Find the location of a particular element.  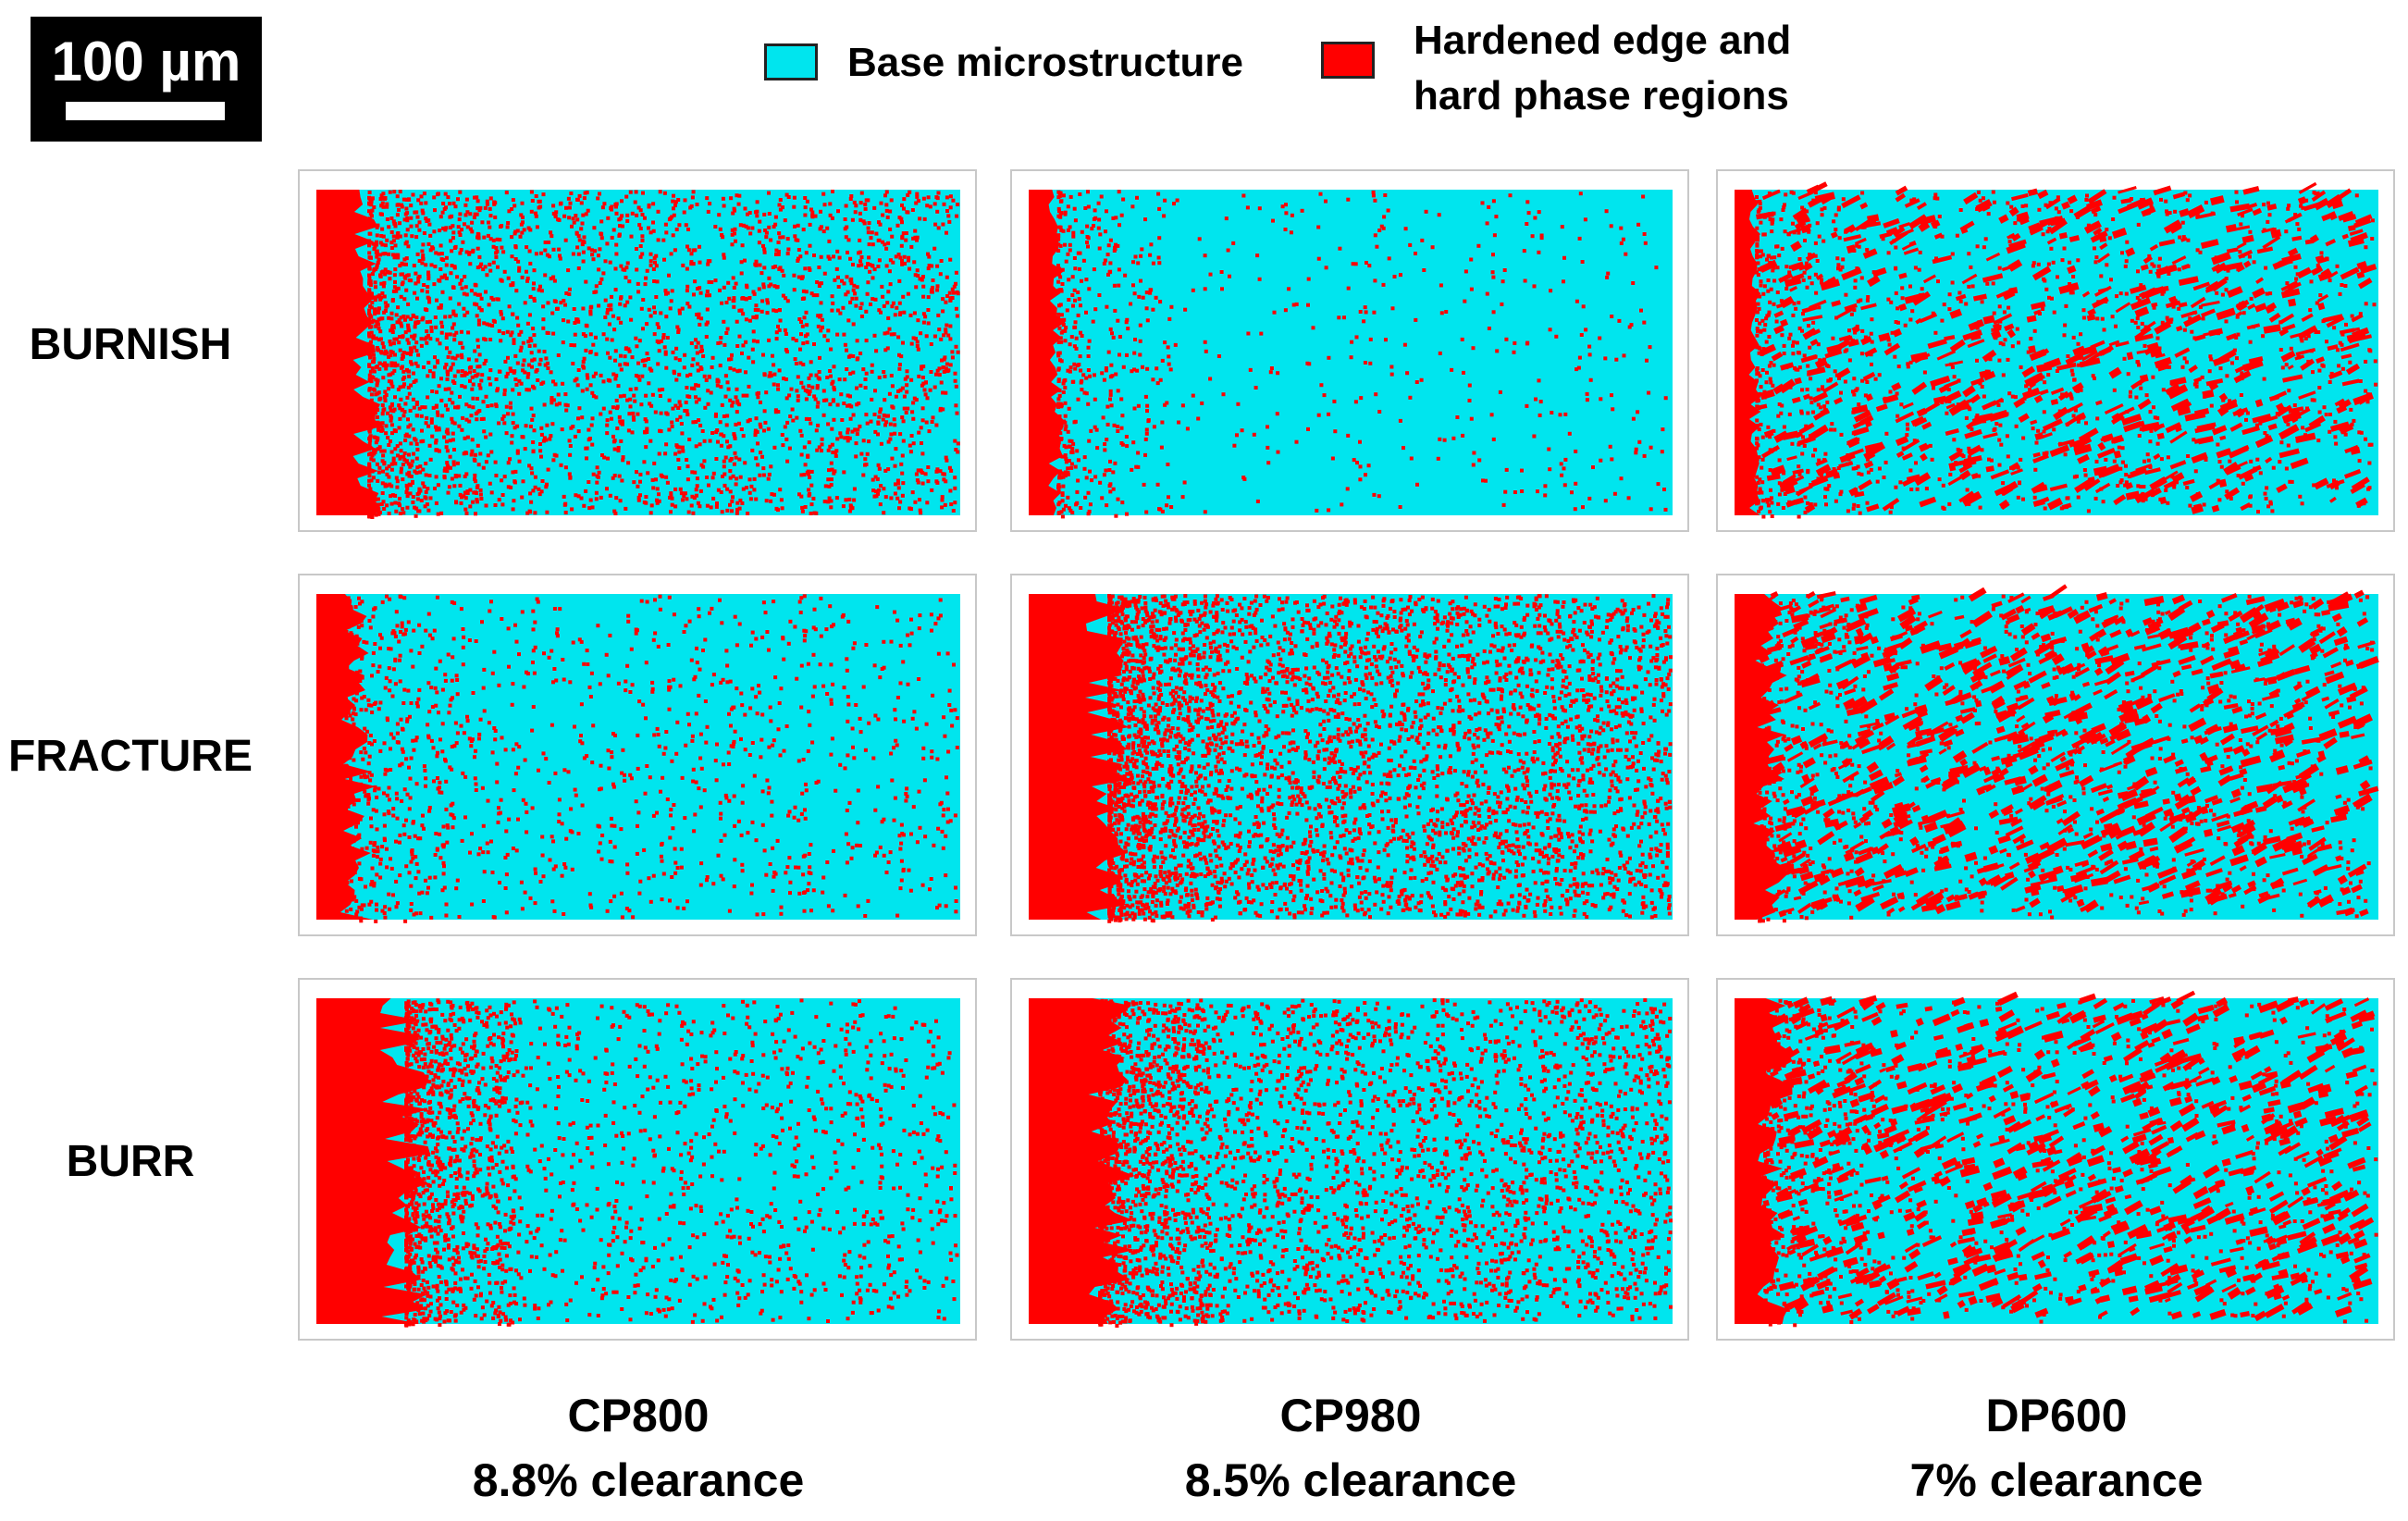

micrograph-fracture-cp980 is located at coordinates (1349, 755).